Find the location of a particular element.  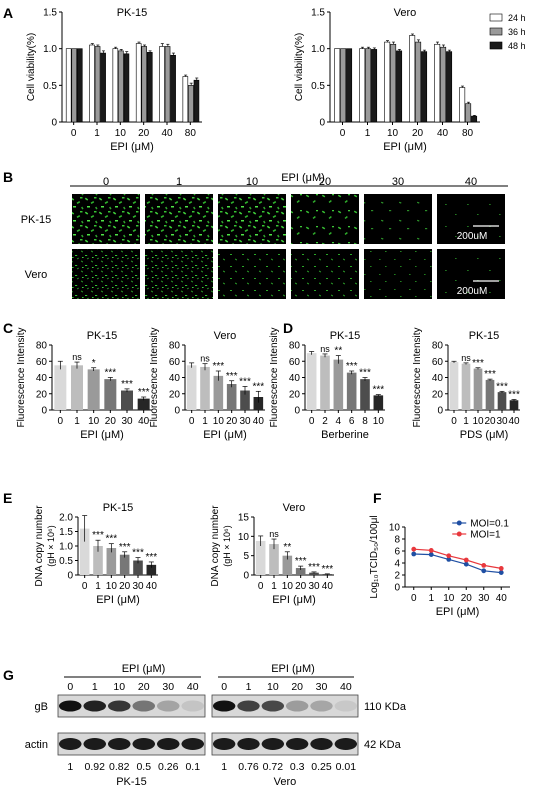

legend-label: MOI=0.1 is located at coordinates (489, 524).